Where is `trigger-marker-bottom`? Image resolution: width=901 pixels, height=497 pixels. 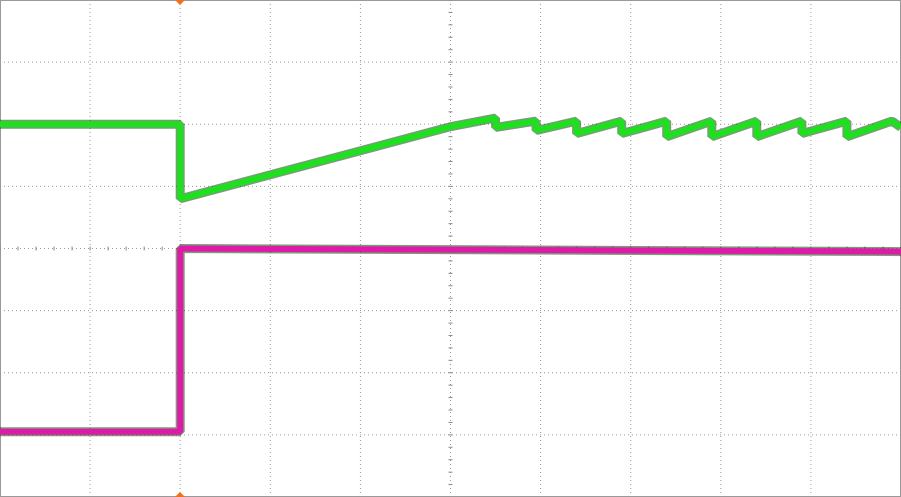
trigger-marker-bottom is located at coordinates (180, 494).